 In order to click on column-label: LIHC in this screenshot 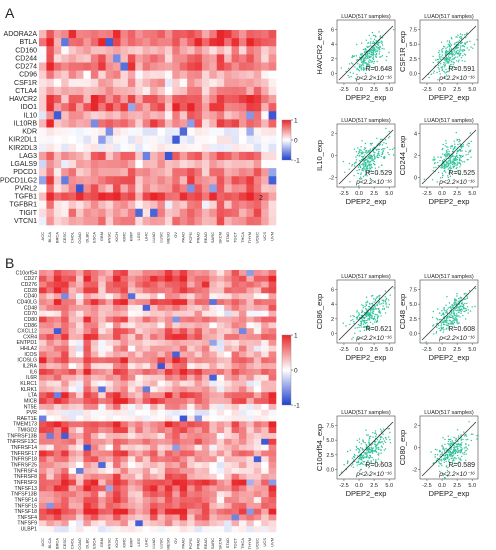, I will do `click(146, 542)`.